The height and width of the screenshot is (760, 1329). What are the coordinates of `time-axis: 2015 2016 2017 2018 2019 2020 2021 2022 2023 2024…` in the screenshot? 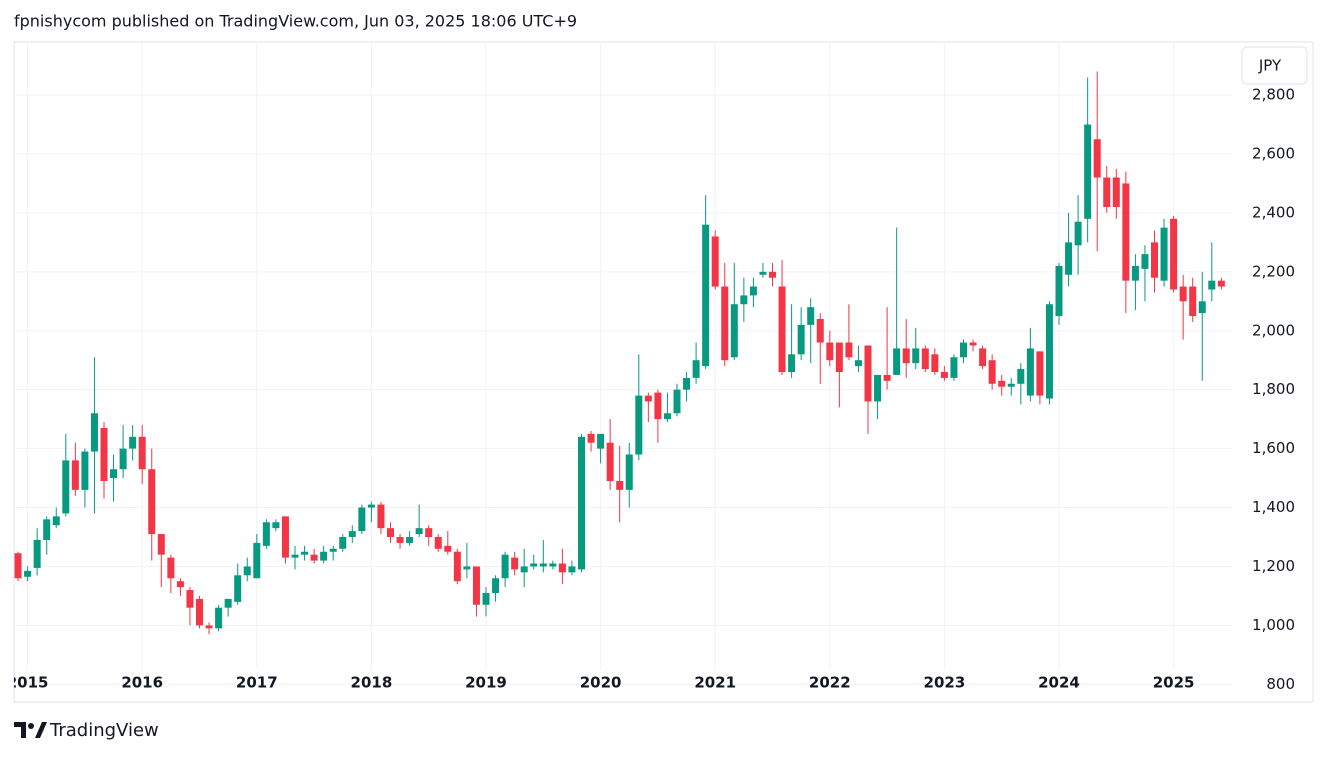 It's located at (601, 683).